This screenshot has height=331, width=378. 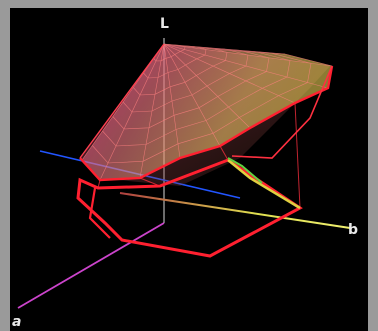 What do you see at coordinates (91, 265) in the screenshot?
I see `a-neg-axis` at bounding box center [91, 265].